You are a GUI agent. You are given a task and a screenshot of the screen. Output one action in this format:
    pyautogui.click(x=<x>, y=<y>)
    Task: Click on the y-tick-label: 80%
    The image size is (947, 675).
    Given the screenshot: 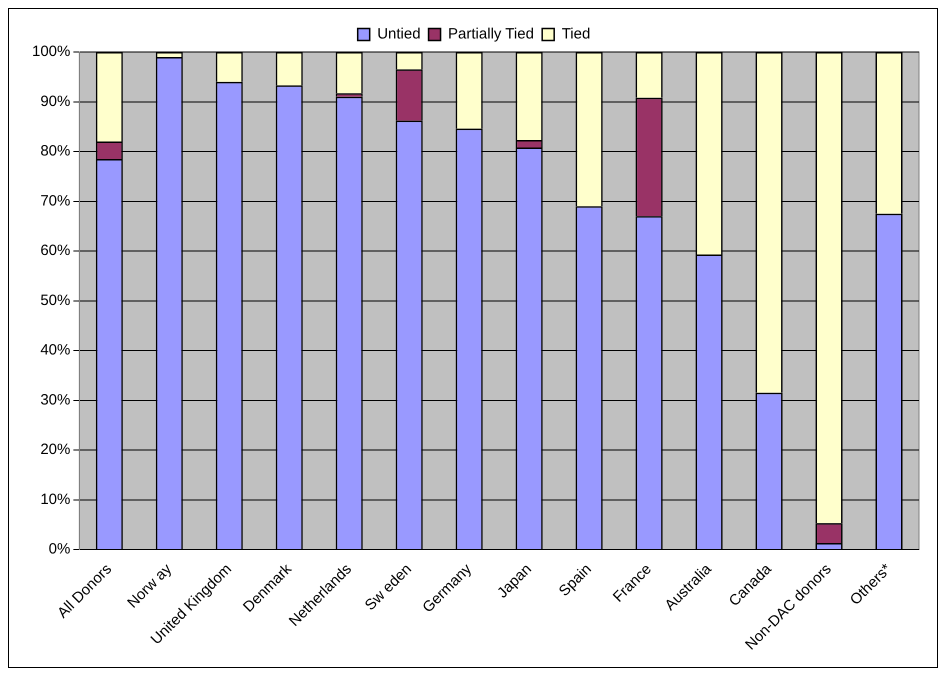 What is the action you would take?
    pyautogui.click(x=55, y=151)
    